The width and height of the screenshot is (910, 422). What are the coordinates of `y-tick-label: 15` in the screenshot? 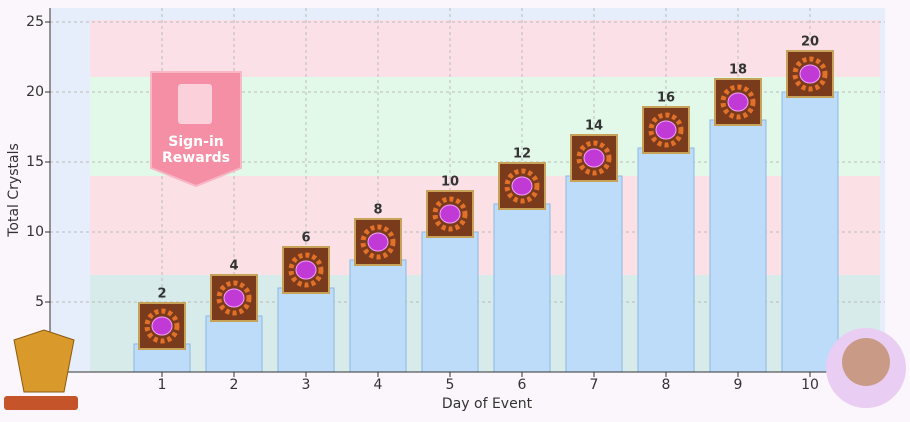 It's located at (35, 162).